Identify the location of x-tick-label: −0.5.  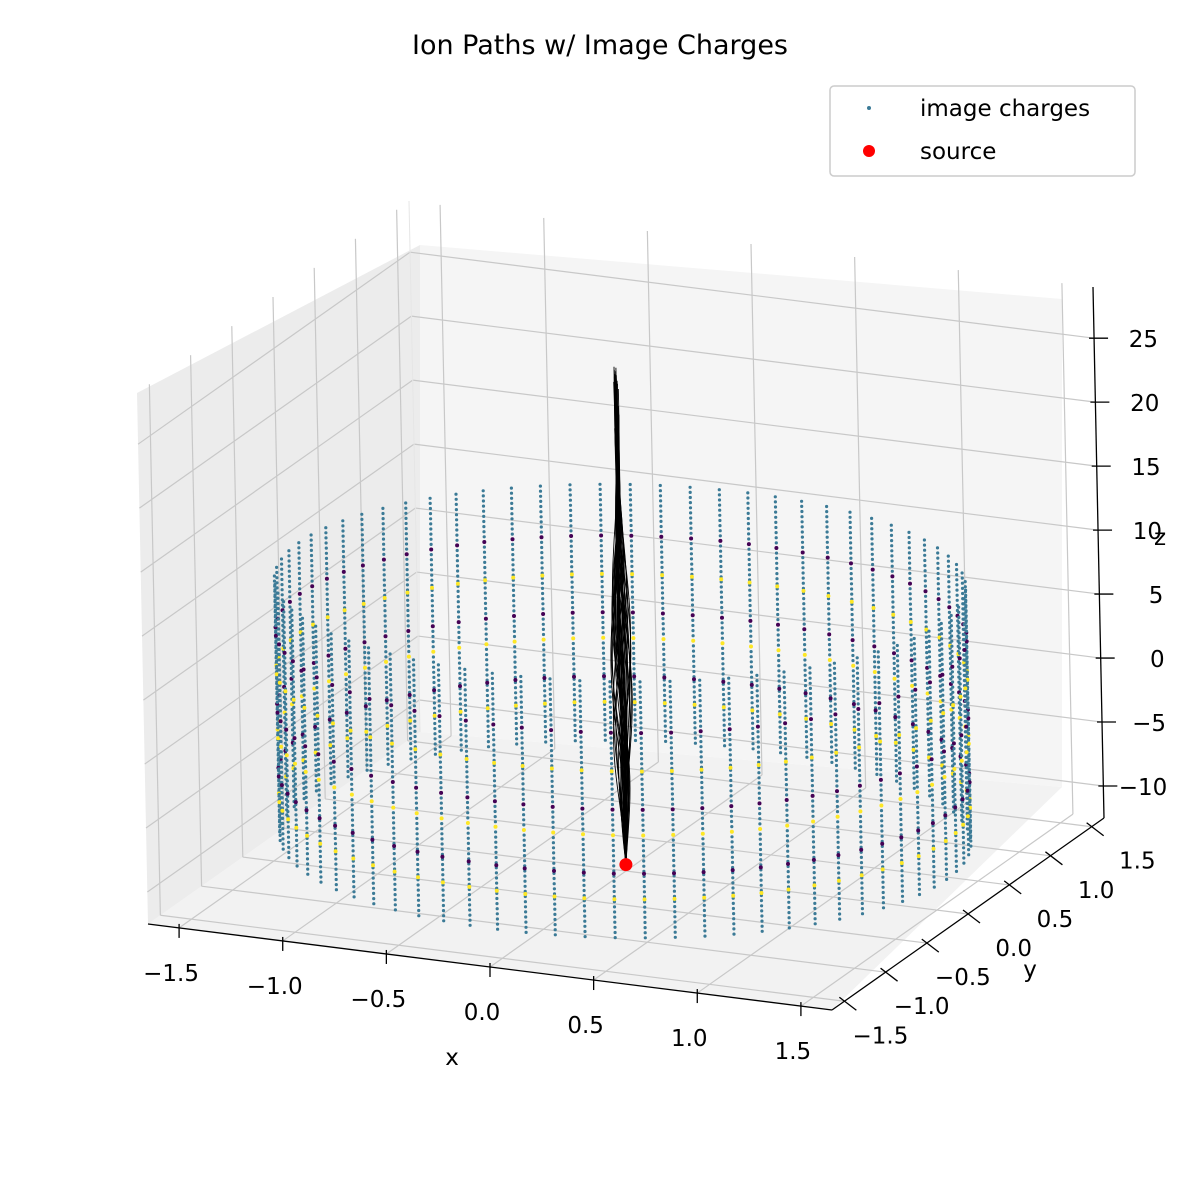
(378, 1000).